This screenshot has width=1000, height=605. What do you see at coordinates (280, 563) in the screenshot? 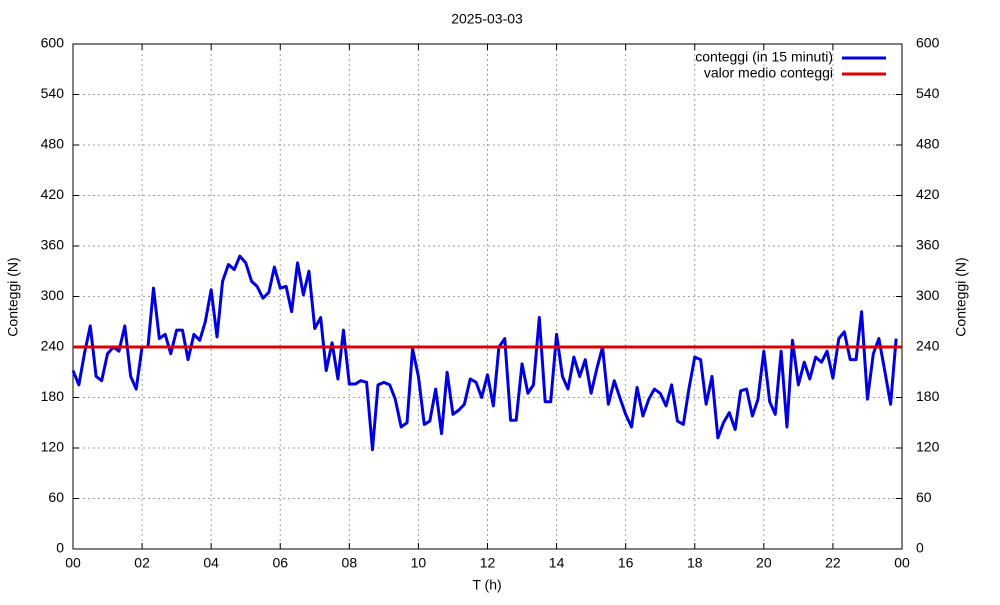
I see `x-tick-label: 06` at bounding box center [280, 563].